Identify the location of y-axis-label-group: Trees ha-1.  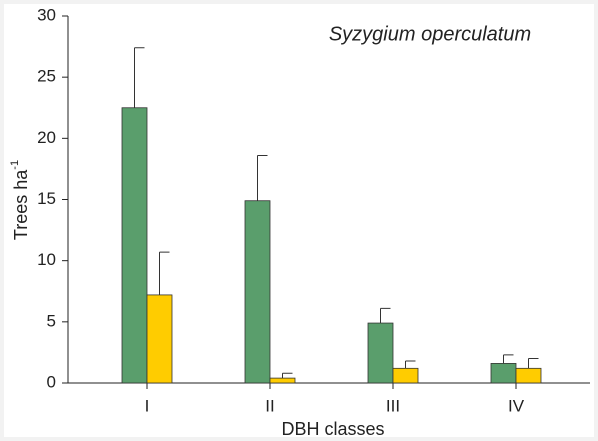
(20, 200).